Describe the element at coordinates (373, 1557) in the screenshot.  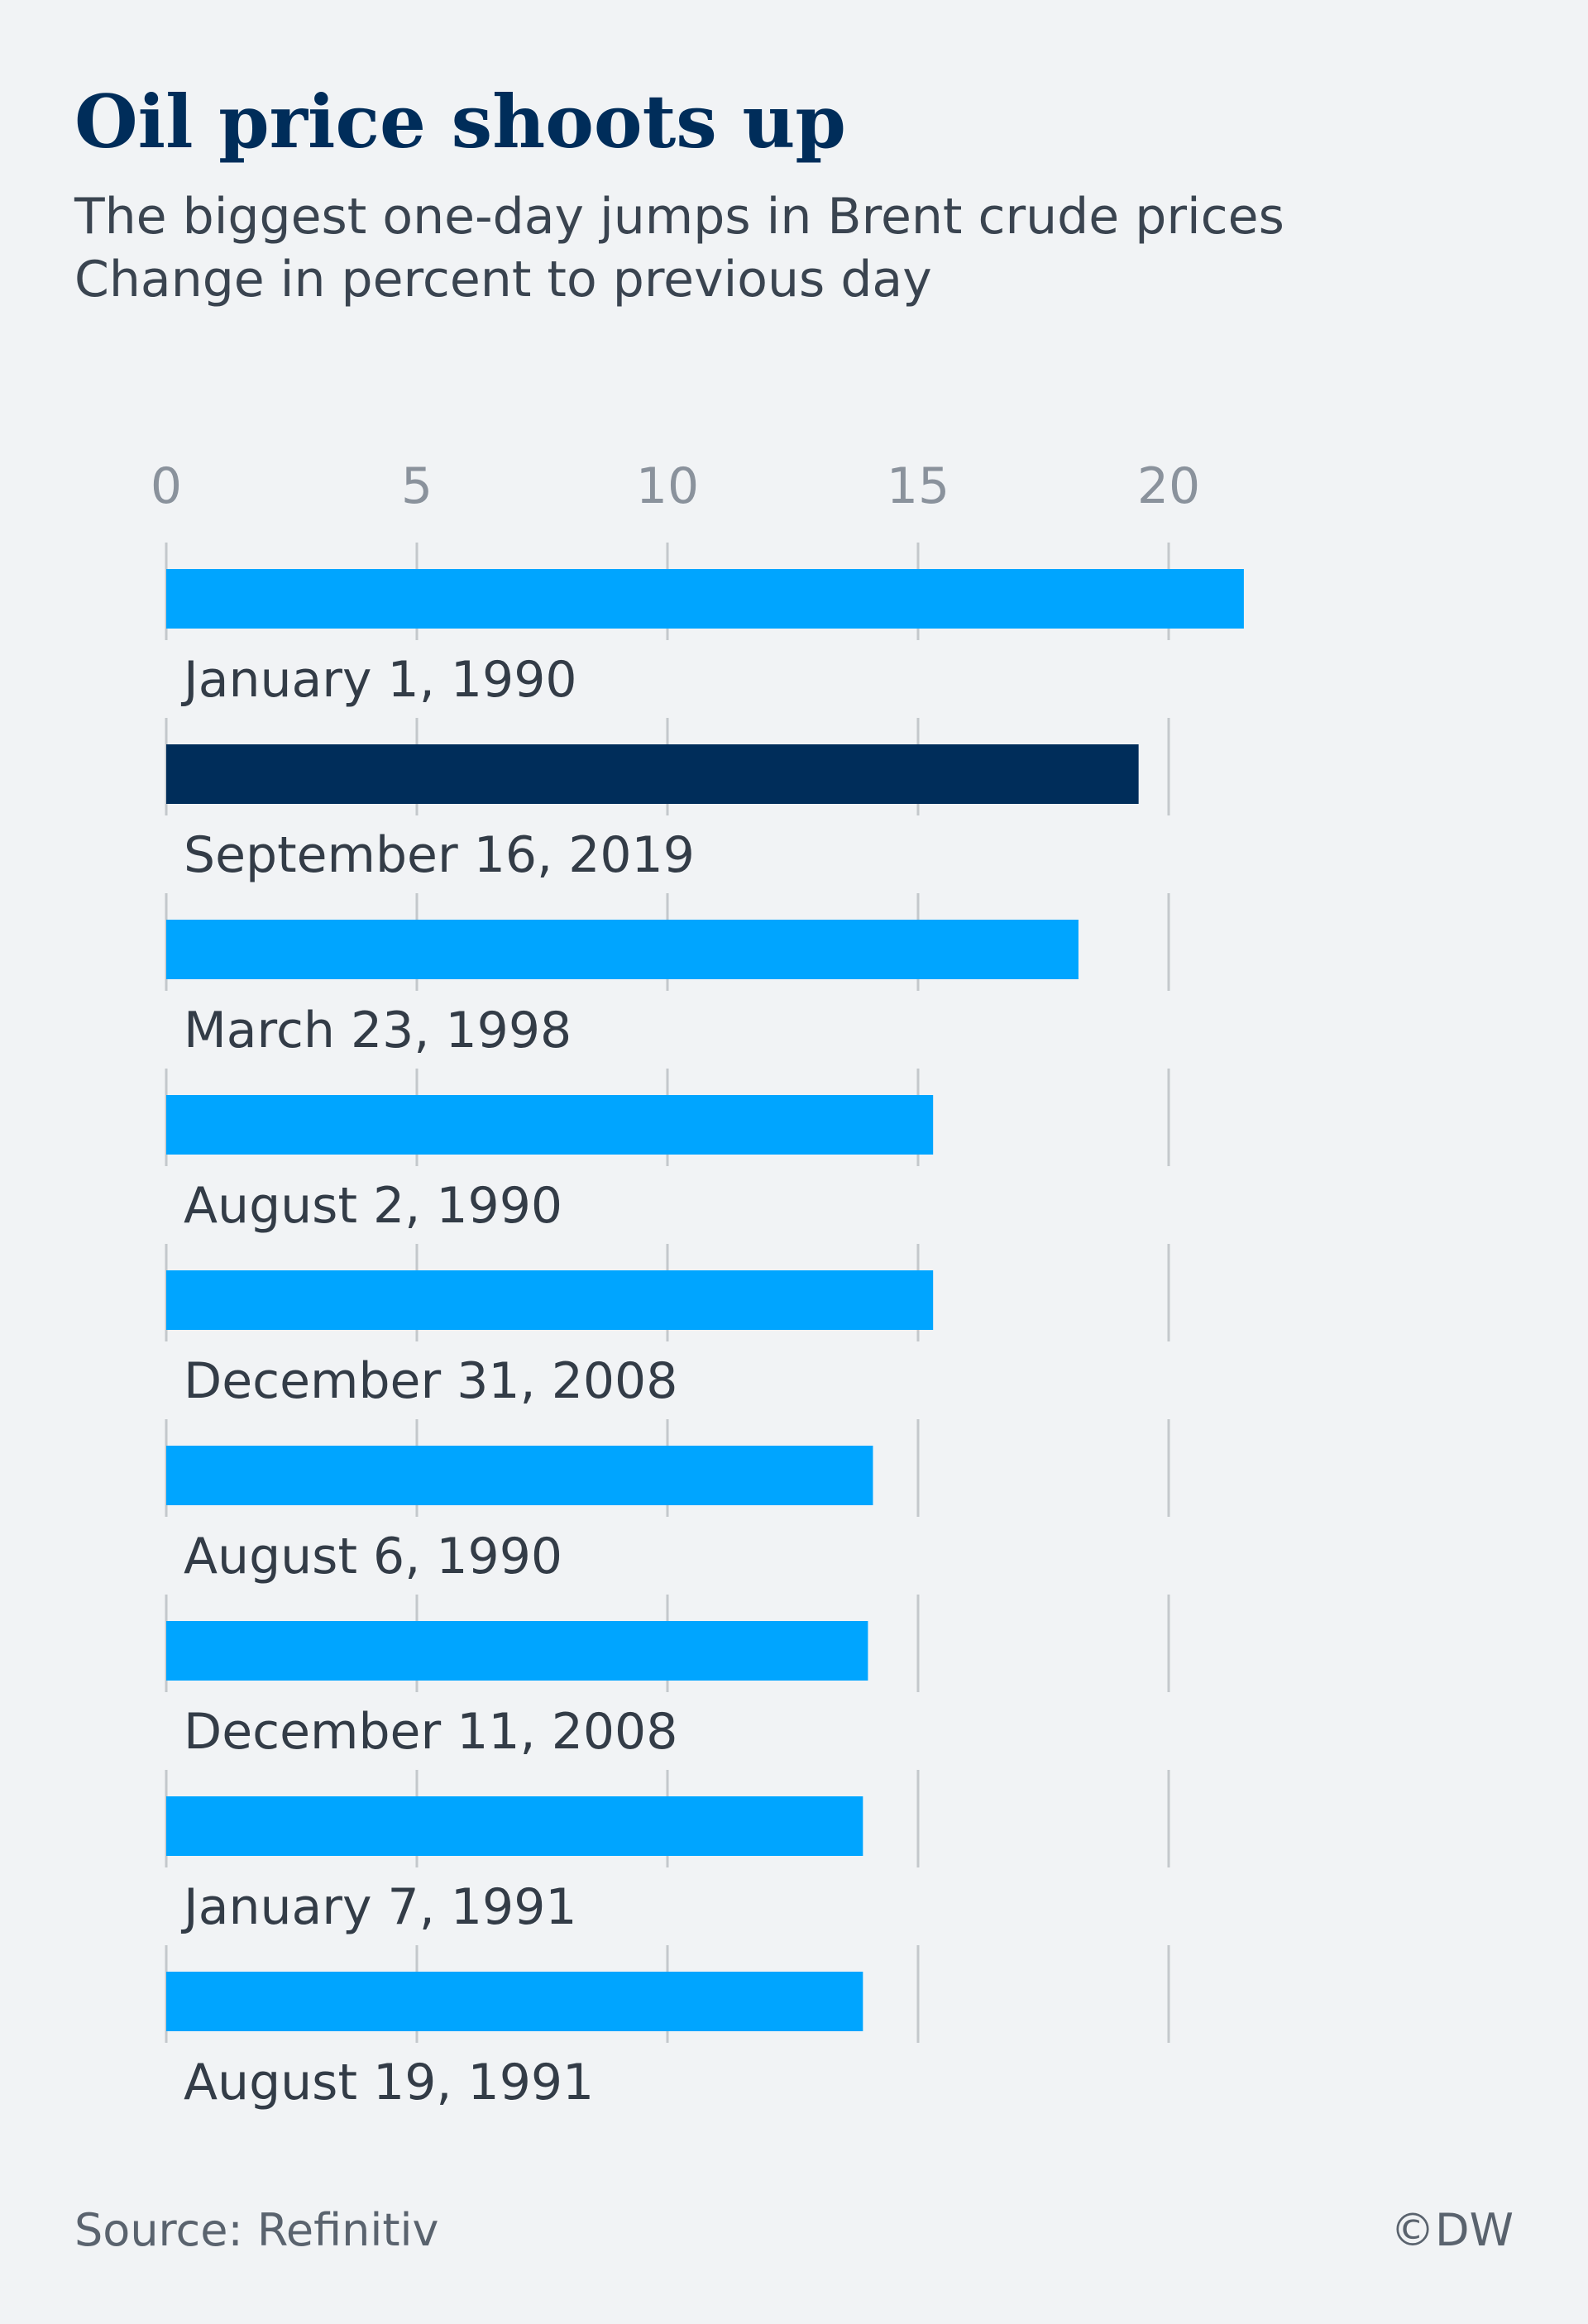
I see `category-label: August 6, 1990` at that location.